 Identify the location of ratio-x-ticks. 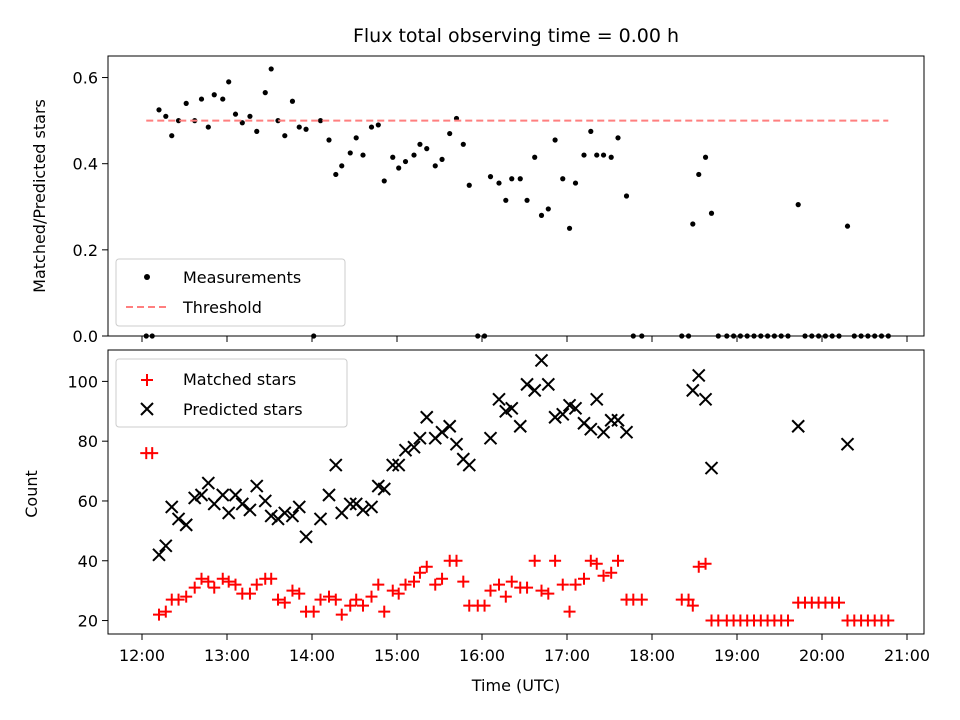
(524, 339).